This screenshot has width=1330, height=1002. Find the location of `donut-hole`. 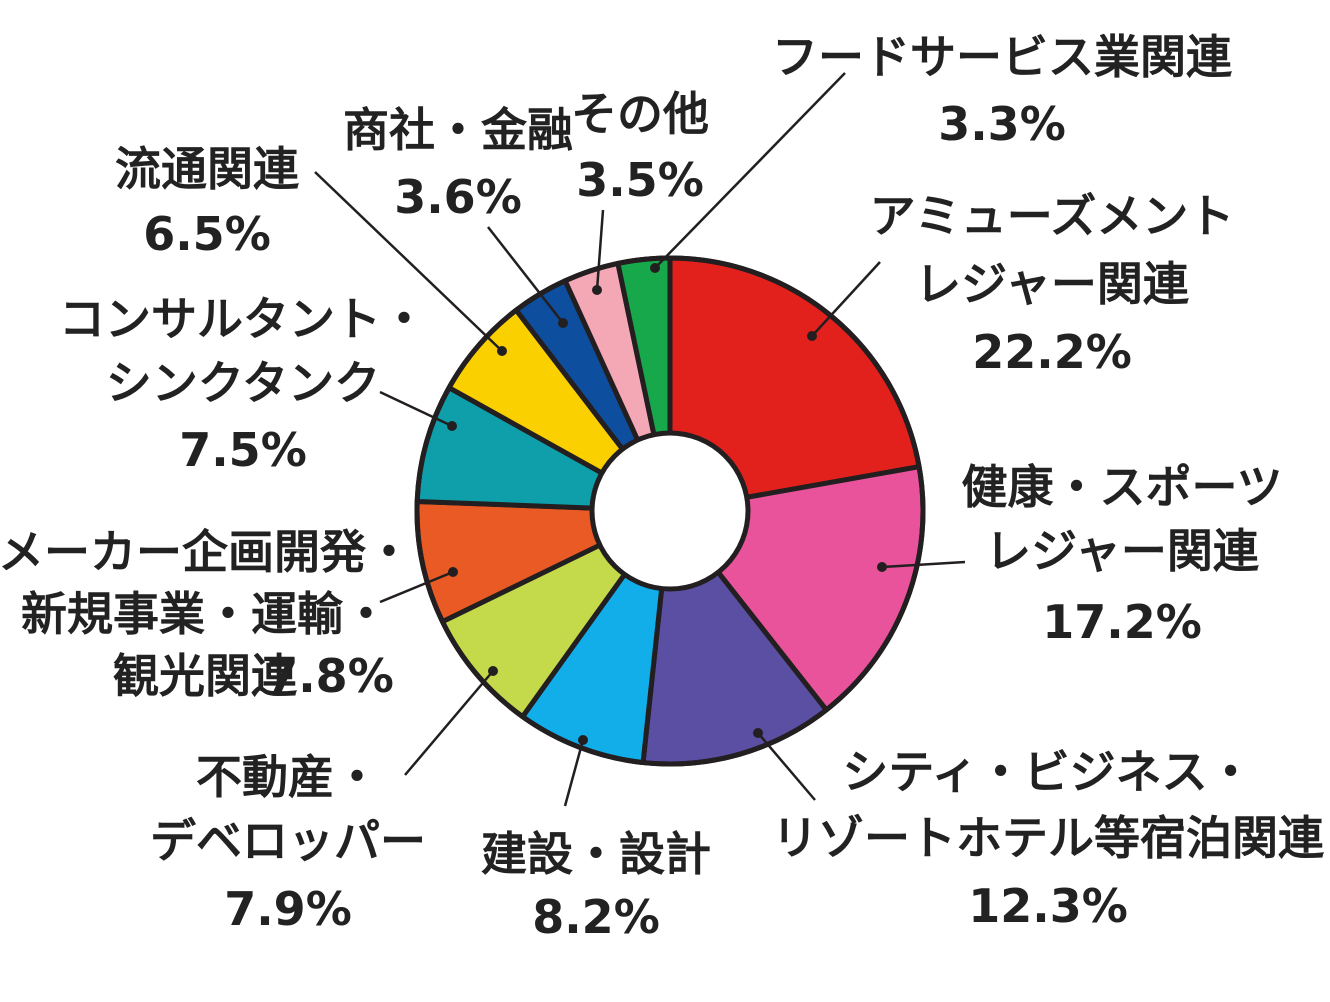

donut-hole is located at coordinates (670, 511).